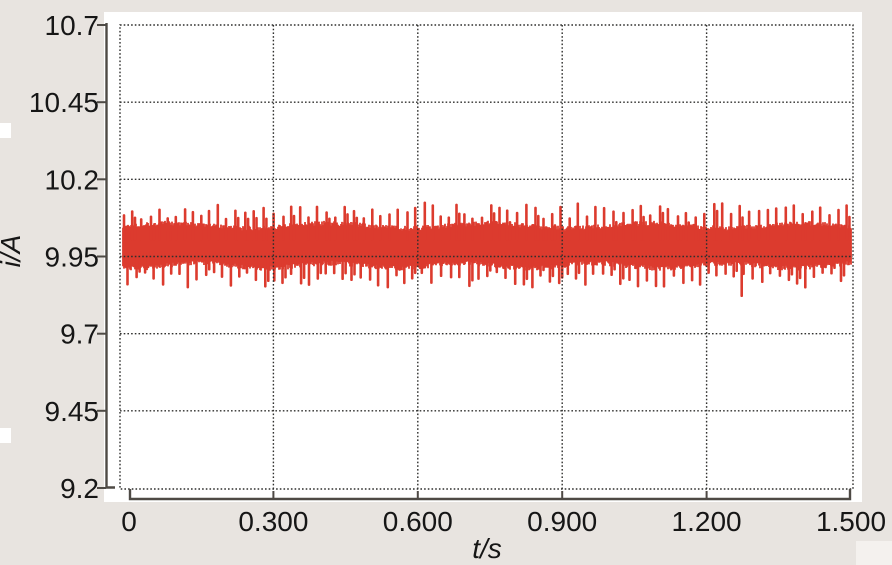  I want to click on y-tick-label: 9.2, so click(79, 488).